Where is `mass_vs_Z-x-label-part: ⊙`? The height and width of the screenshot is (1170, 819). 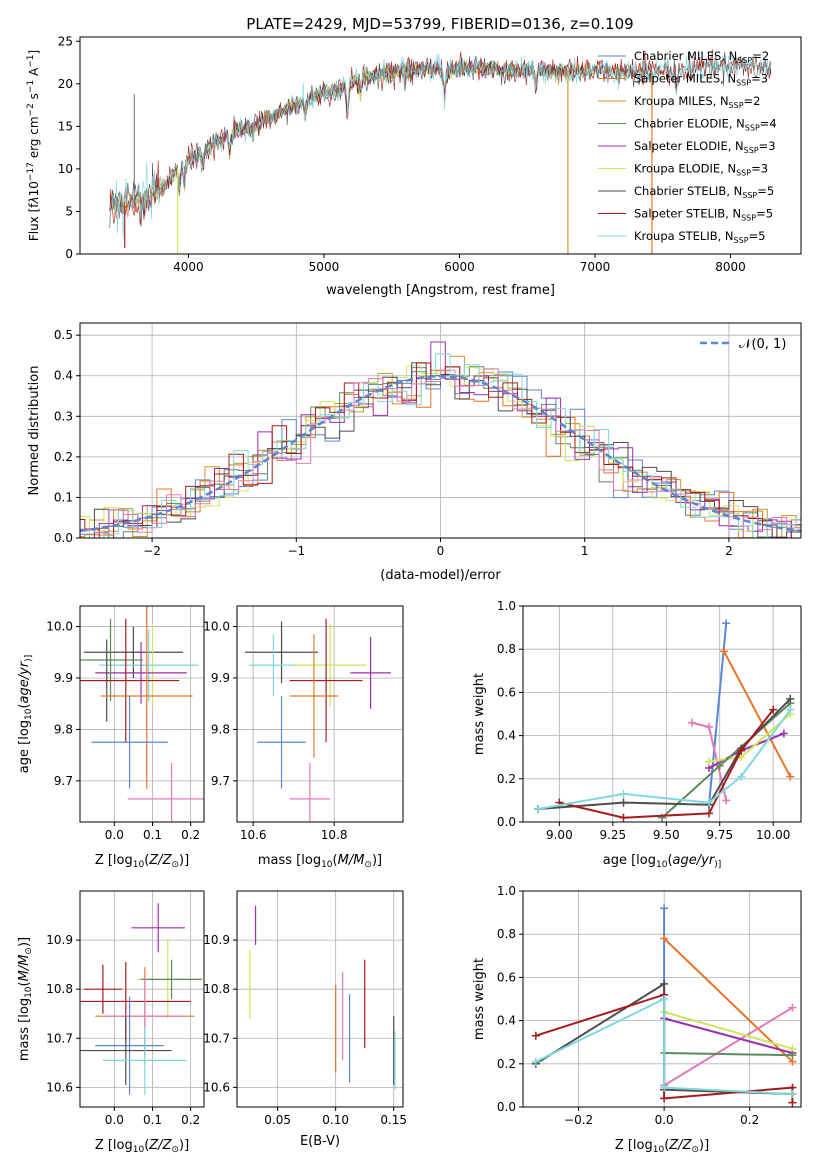
mass_vs_Z-x-label-part: ⊙ is located at coordinates (175, 1150).